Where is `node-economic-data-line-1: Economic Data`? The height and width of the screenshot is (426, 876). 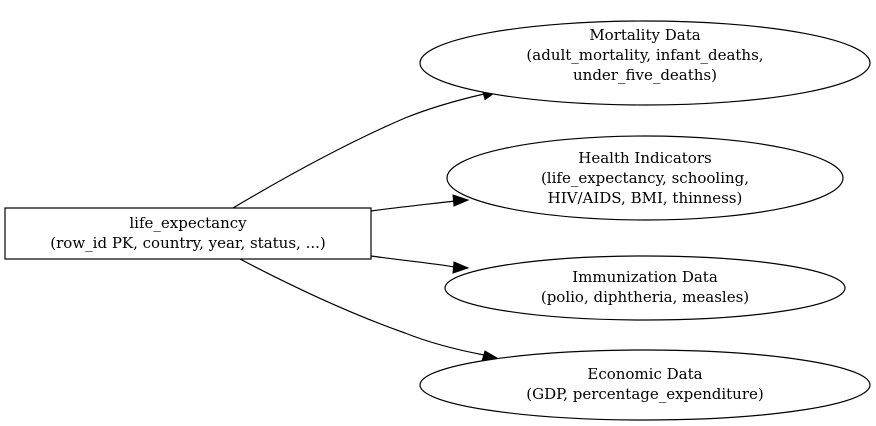 node-economic-data-line-1: Economic Data is located at coordinates (644, 374).